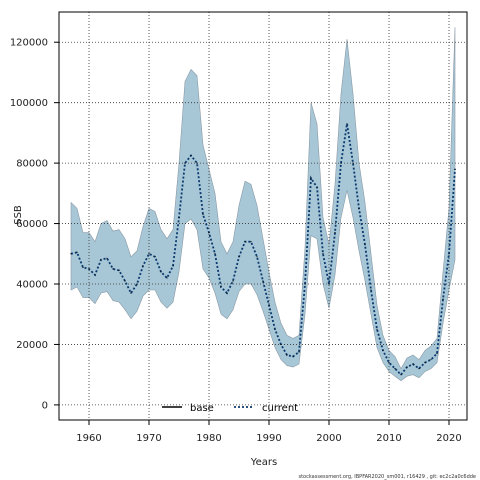 This screenshot has height=480, width=480. What do you see at coordinates (269, 432) in the screenshot?
I see `x-axis-ticks: 1960 1970 1980 1990 2000 2010 2020` at bounding box center [269, 432].